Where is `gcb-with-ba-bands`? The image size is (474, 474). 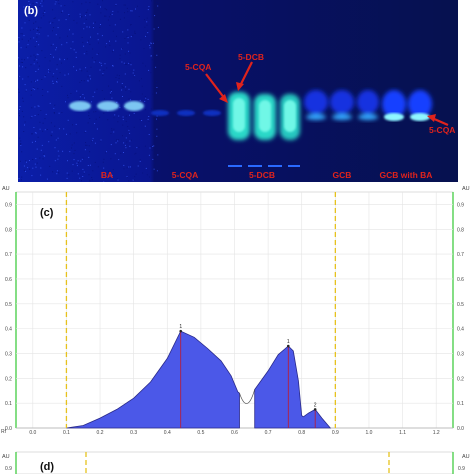
gcb-with-ba-bands is located at coordinates (407, 105).